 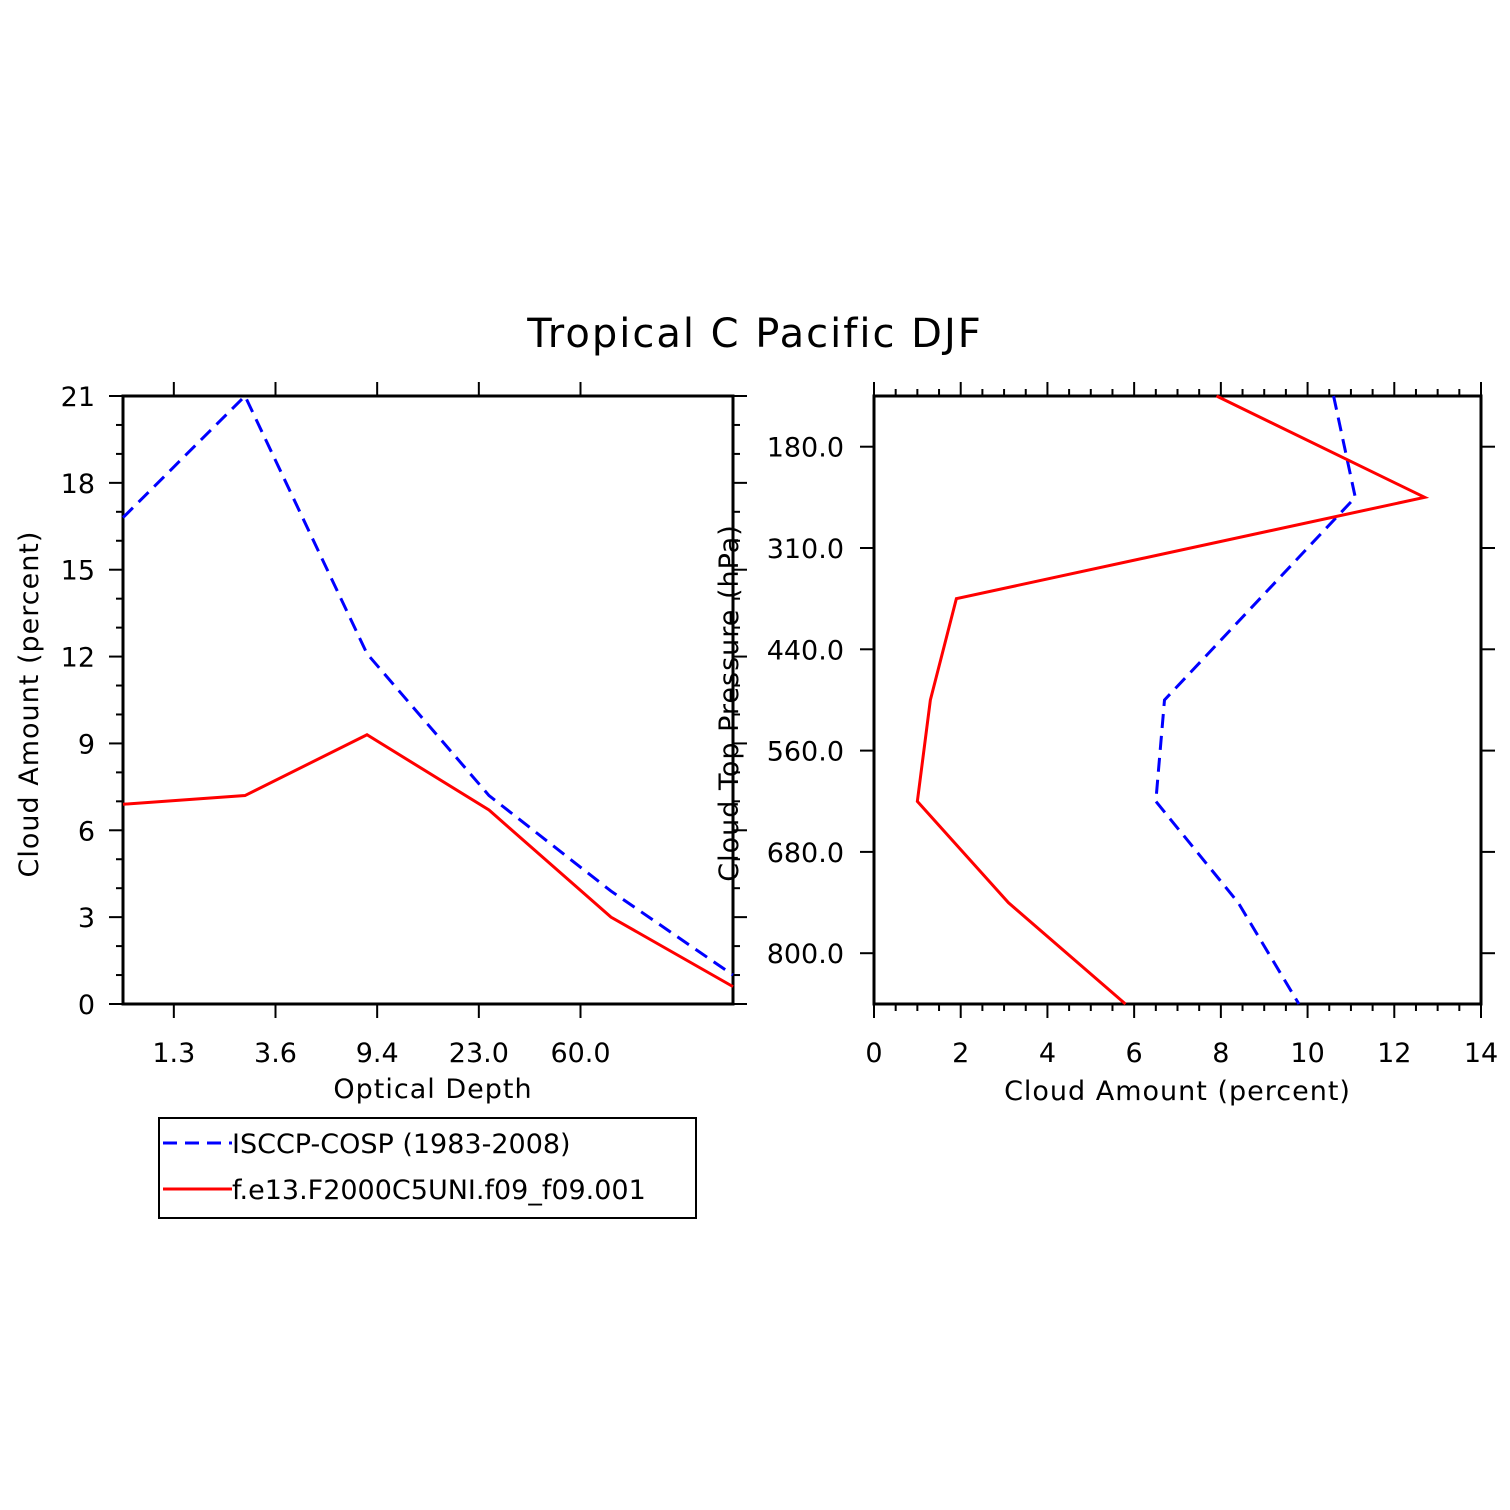 I want to click on left-series-line-model, so click(x=428, y=860).